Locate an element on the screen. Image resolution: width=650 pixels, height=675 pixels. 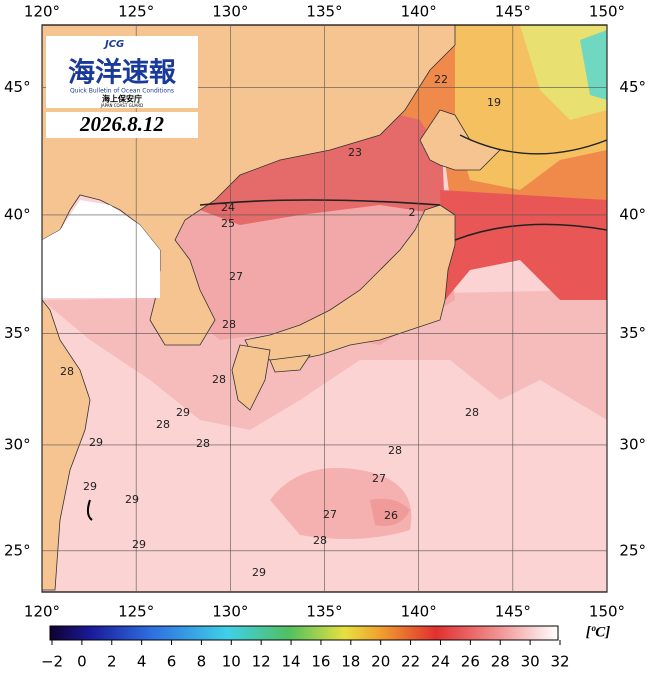
colorbar is located at coordinates (304, 633).